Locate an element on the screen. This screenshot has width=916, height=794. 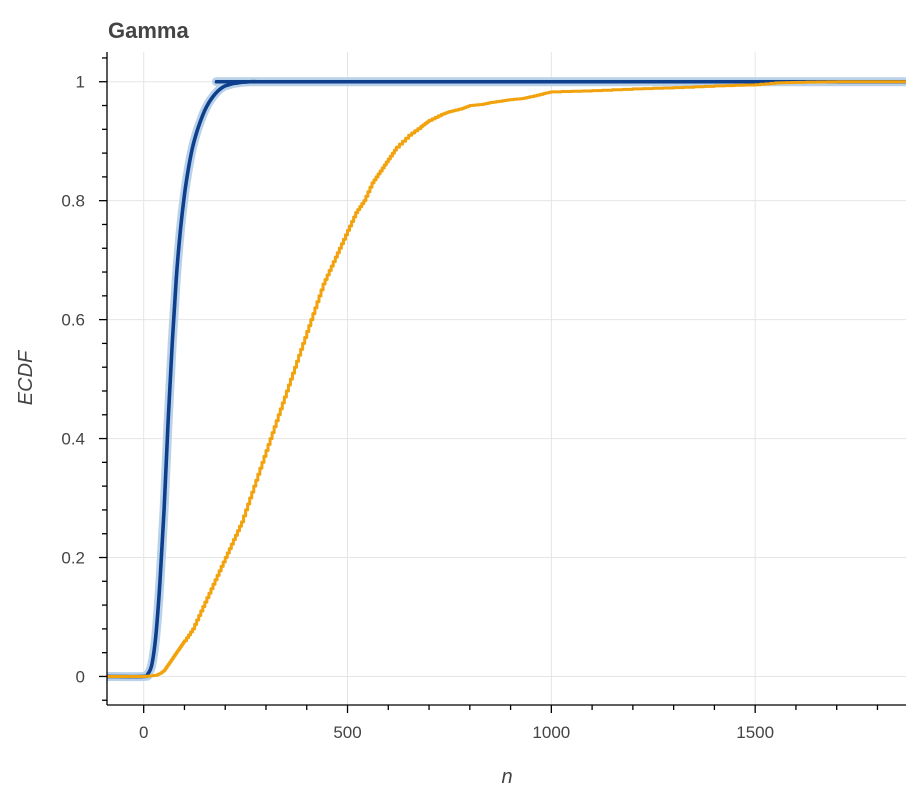
x-tick-label: 1500 is located at coordinates (755, 732).